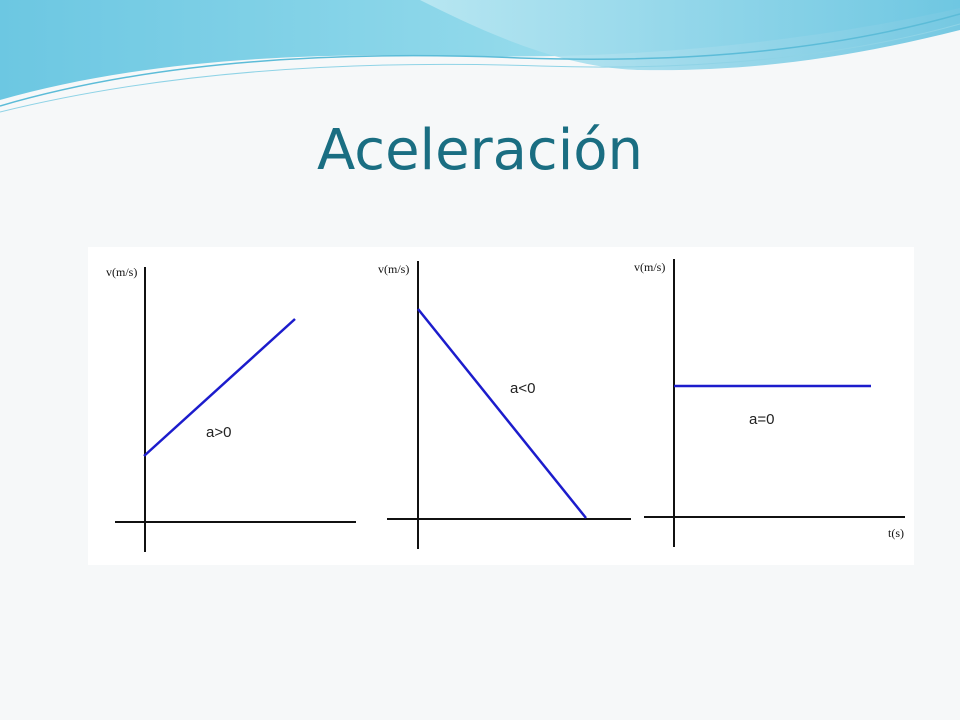 The width and height of the screenshot is (960, 720). Describe the element at coordinates (219, 387) in the screenshot. I see `graph1-velocity-line` at that location.